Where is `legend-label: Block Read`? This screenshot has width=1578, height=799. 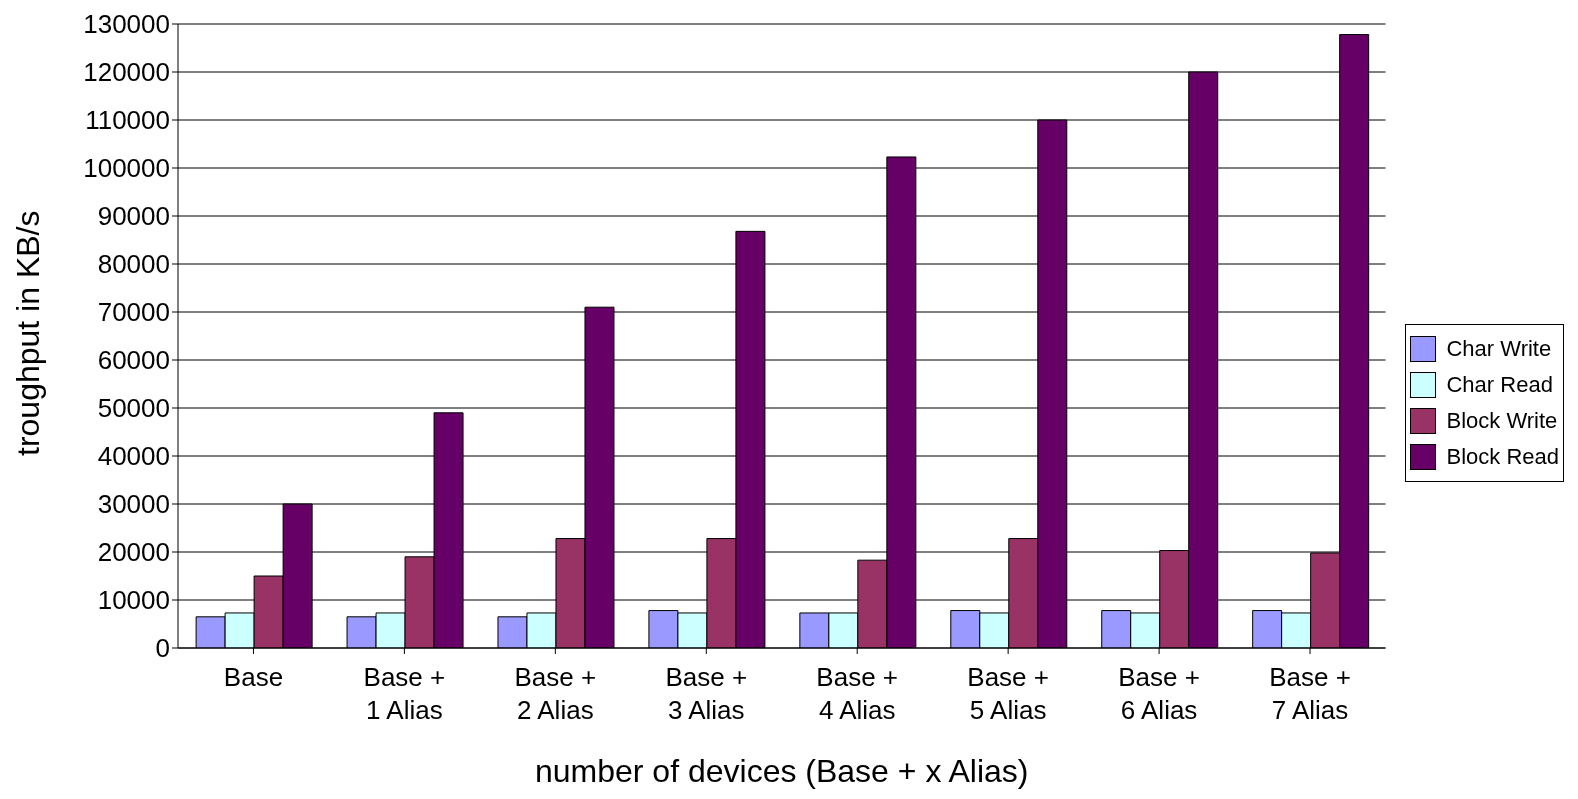 legend-label: Block Read is located at coordinates (1502, 457).